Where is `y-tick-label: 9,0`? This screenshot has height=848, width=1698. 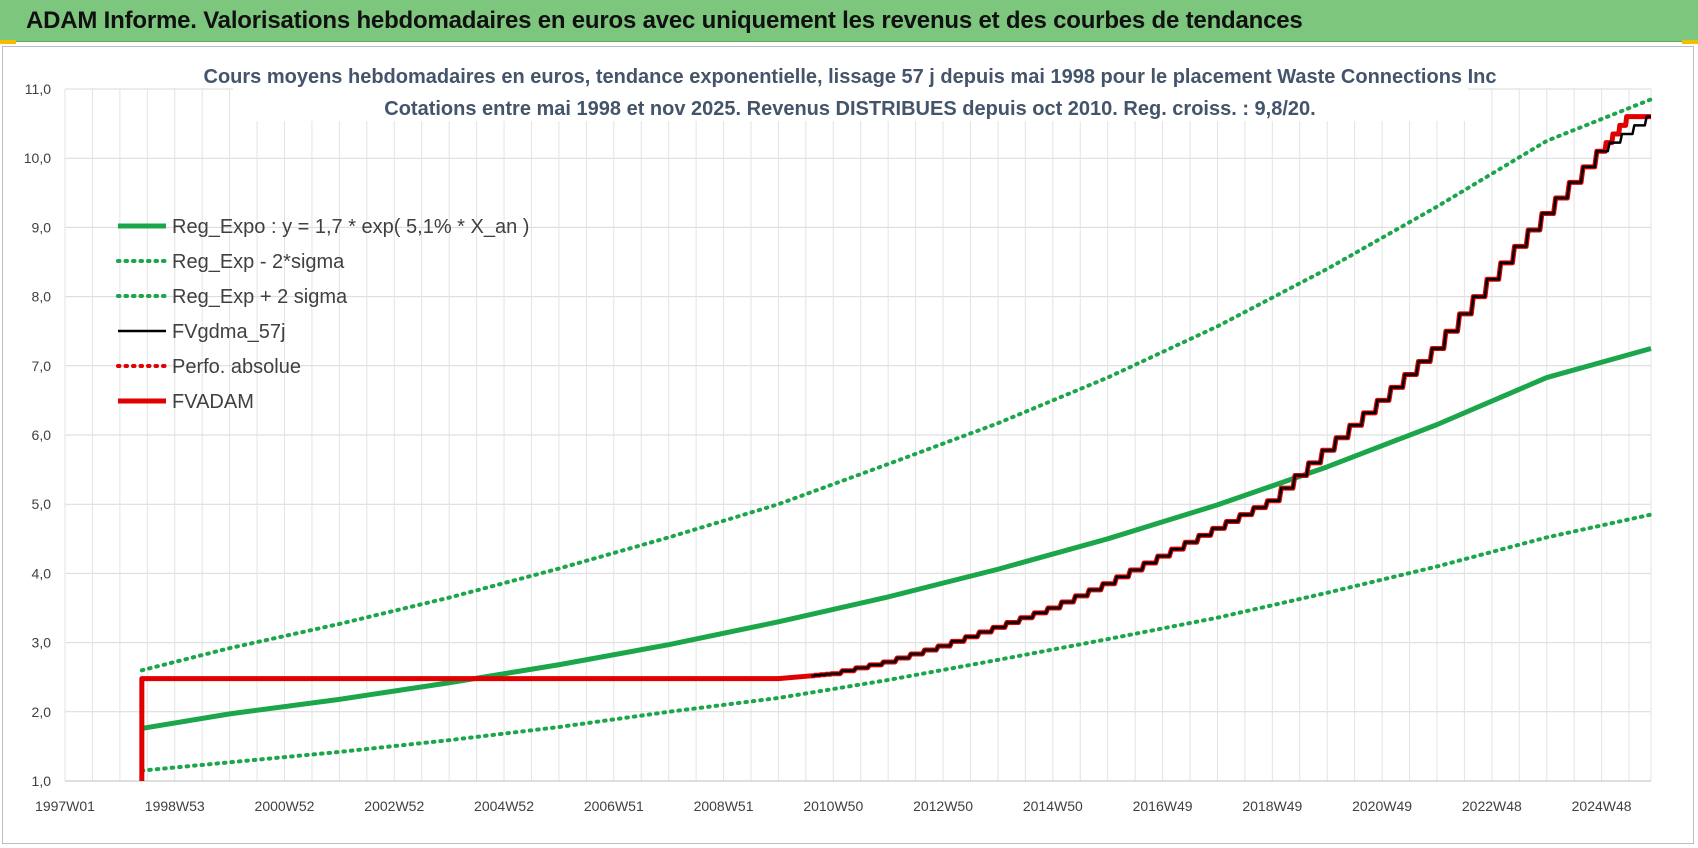 y-tick-label: 9,0 is located at coordinates (42, 227).